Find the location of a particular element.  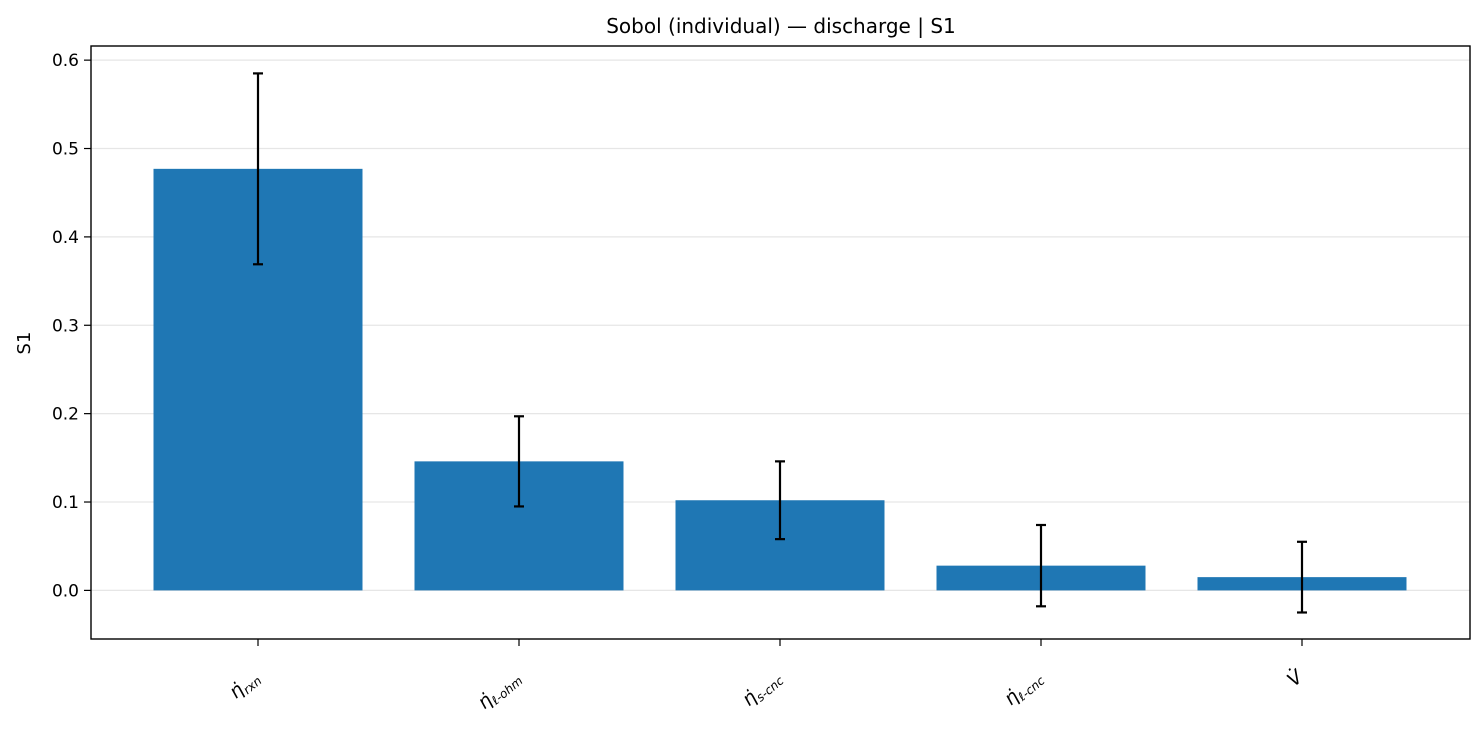

x-axis: η̇rxn η̇ℓ-ohm η̇s-cnc η̇ℓ-cnc V̇ is located at coordinates (767, 677).